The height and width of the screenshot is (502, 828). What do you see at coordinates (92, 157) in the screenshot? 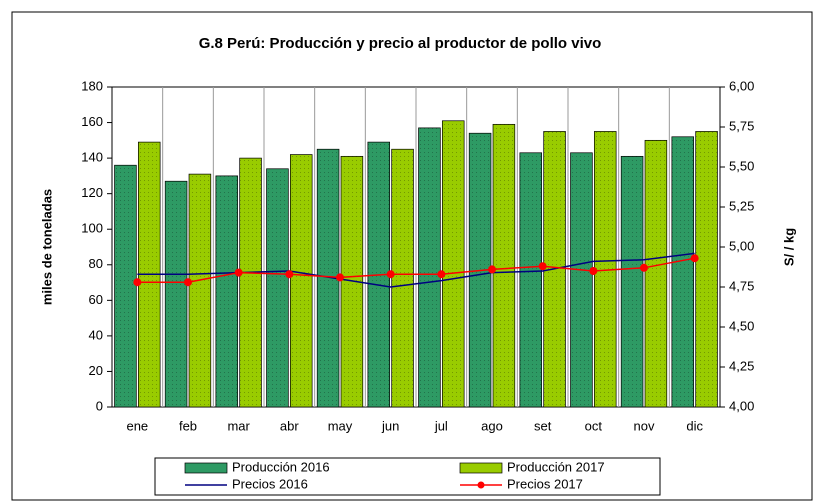
I see `y-tick-label: 140` at bounding box center [92, 157].